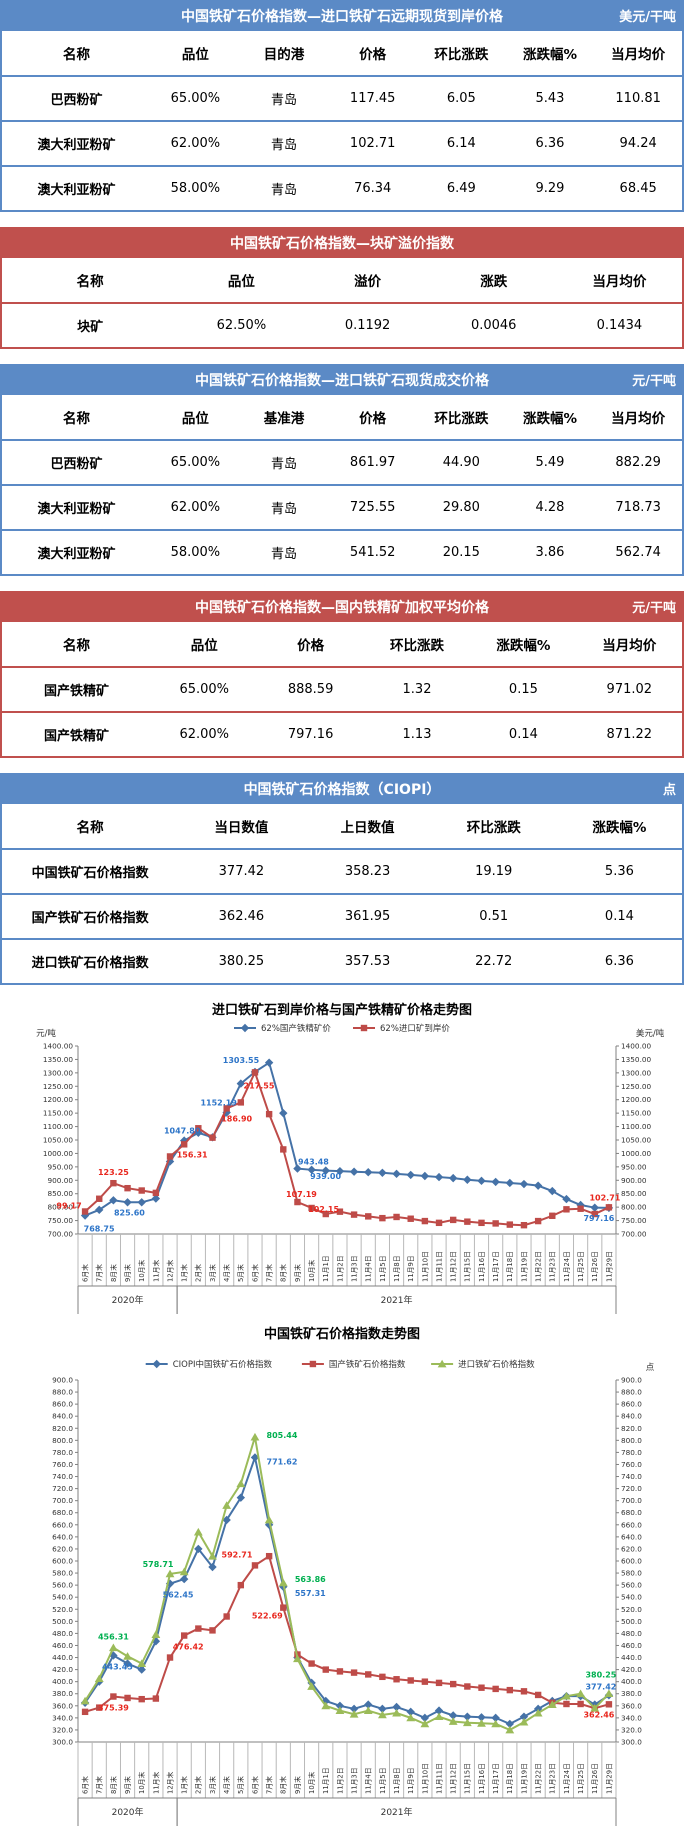  Describe the element at coordinates (631, 1585) in the screenshot. I see `y-tick-right: 560.0` at that location.